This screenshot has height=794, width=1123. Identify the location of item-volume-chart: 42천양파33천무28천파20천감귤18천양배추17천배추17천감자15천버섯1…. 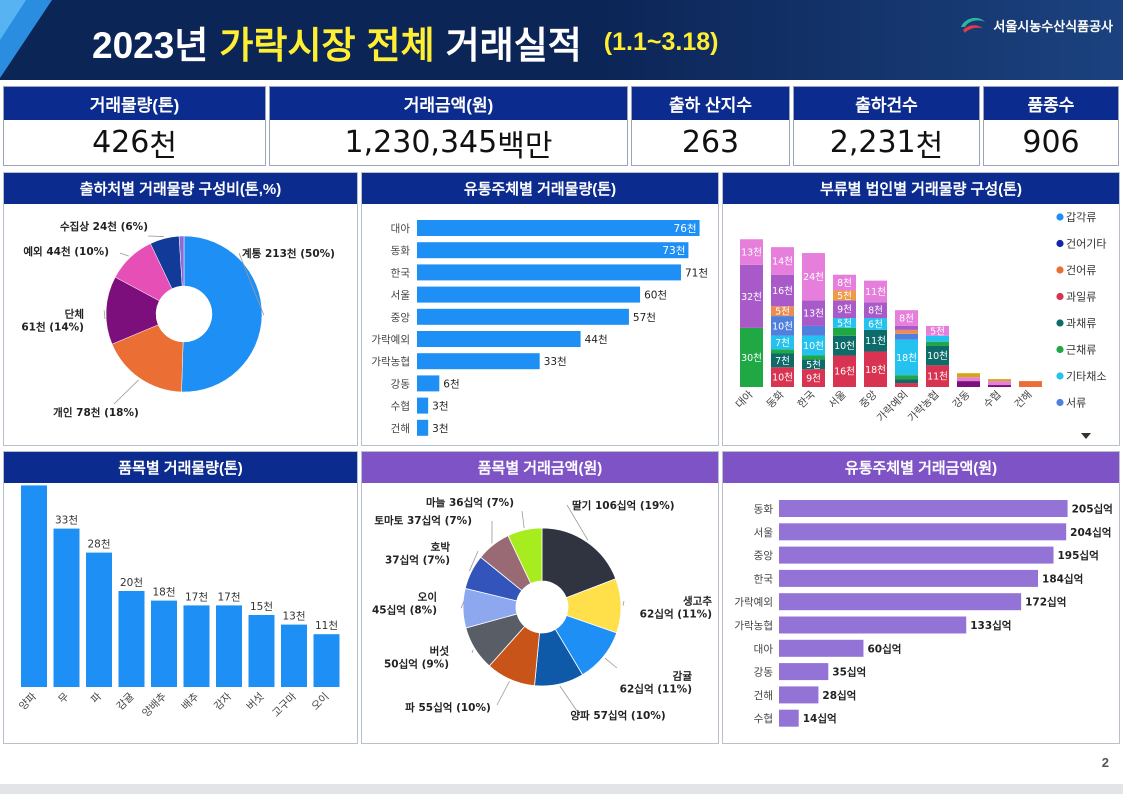
(178, 601).